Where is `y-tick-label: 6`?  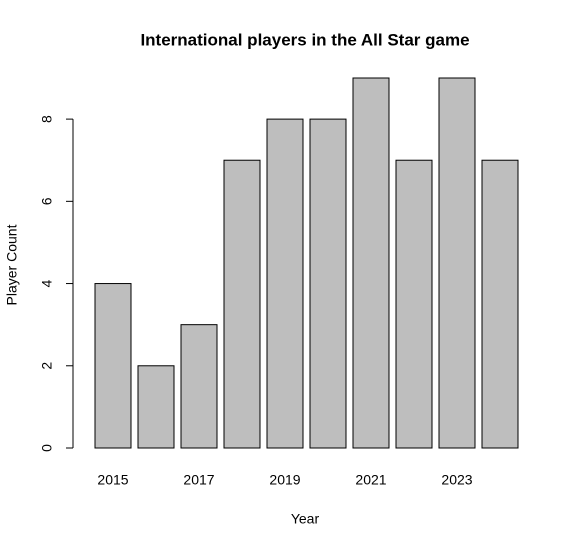 y-tick-label: 6 is located at coordinates (47, 201).